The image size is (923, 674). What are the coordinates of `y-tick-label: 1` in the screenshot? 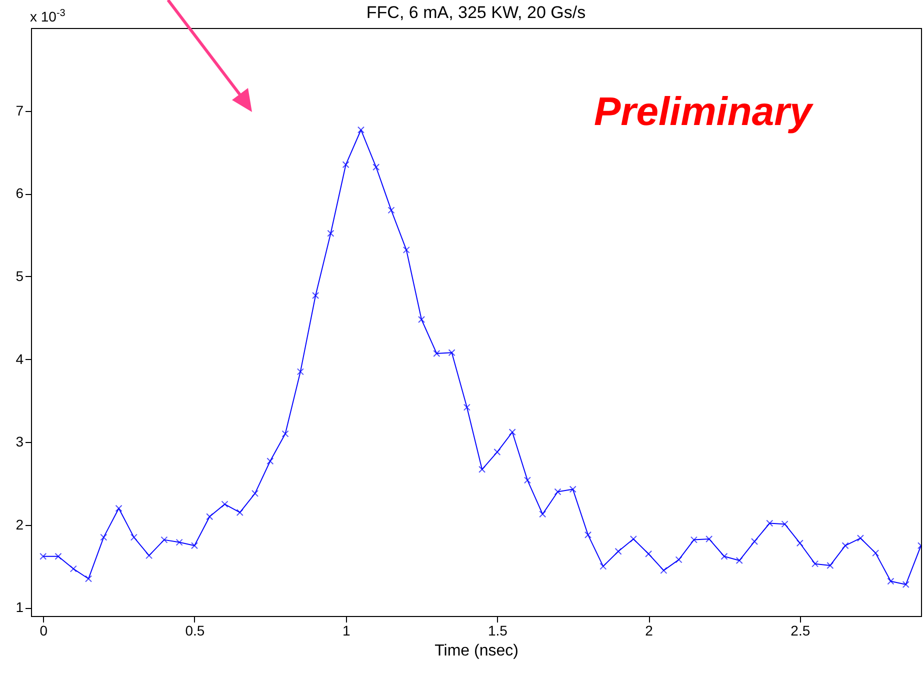 It's located at (20, 607).